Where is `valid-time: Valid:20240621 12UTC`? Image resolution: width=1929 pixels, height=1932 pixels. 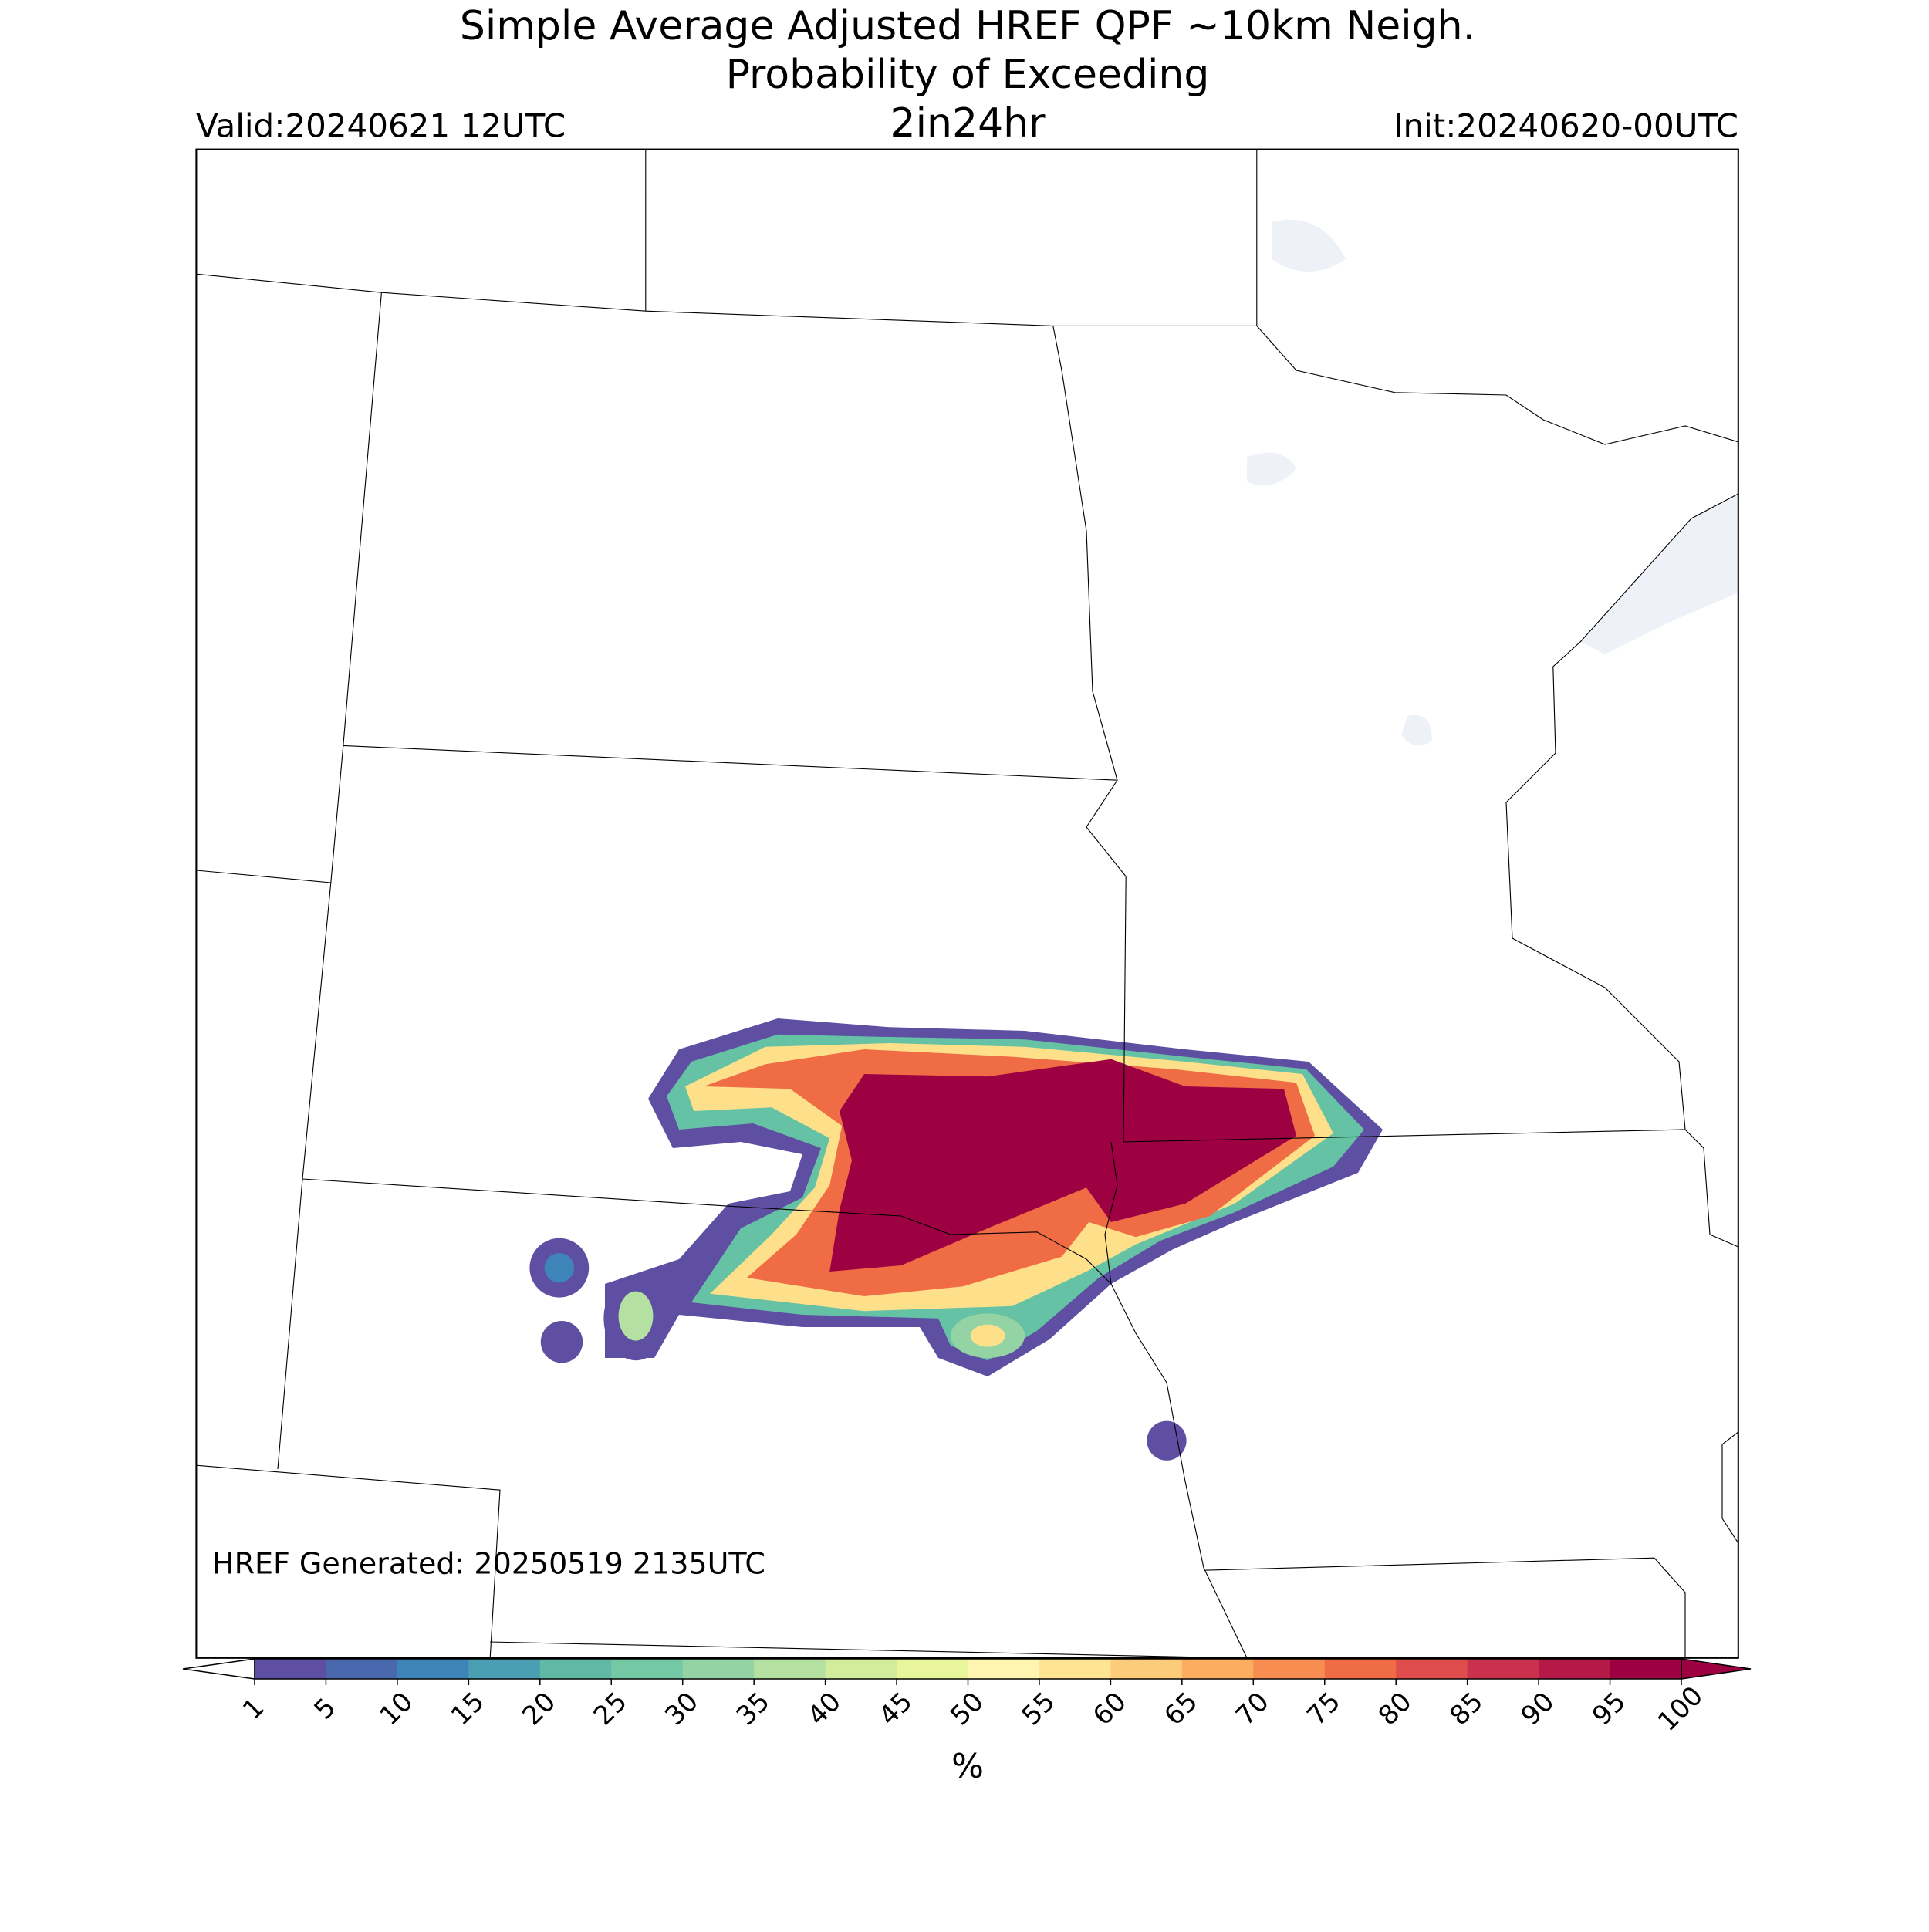
valid-time: Valid:20240621 12UTC is located at coordinates (381, 126).